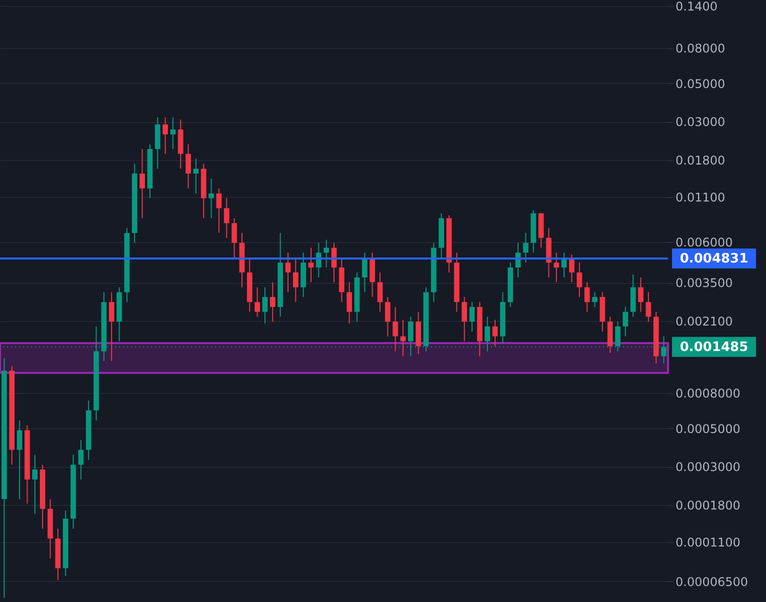 The width and height of the screenshot is (766, 602). Describe the element at coordinates (708, 467) in the screenshot. I see `y-tick-label: 0.0003000` at that location.